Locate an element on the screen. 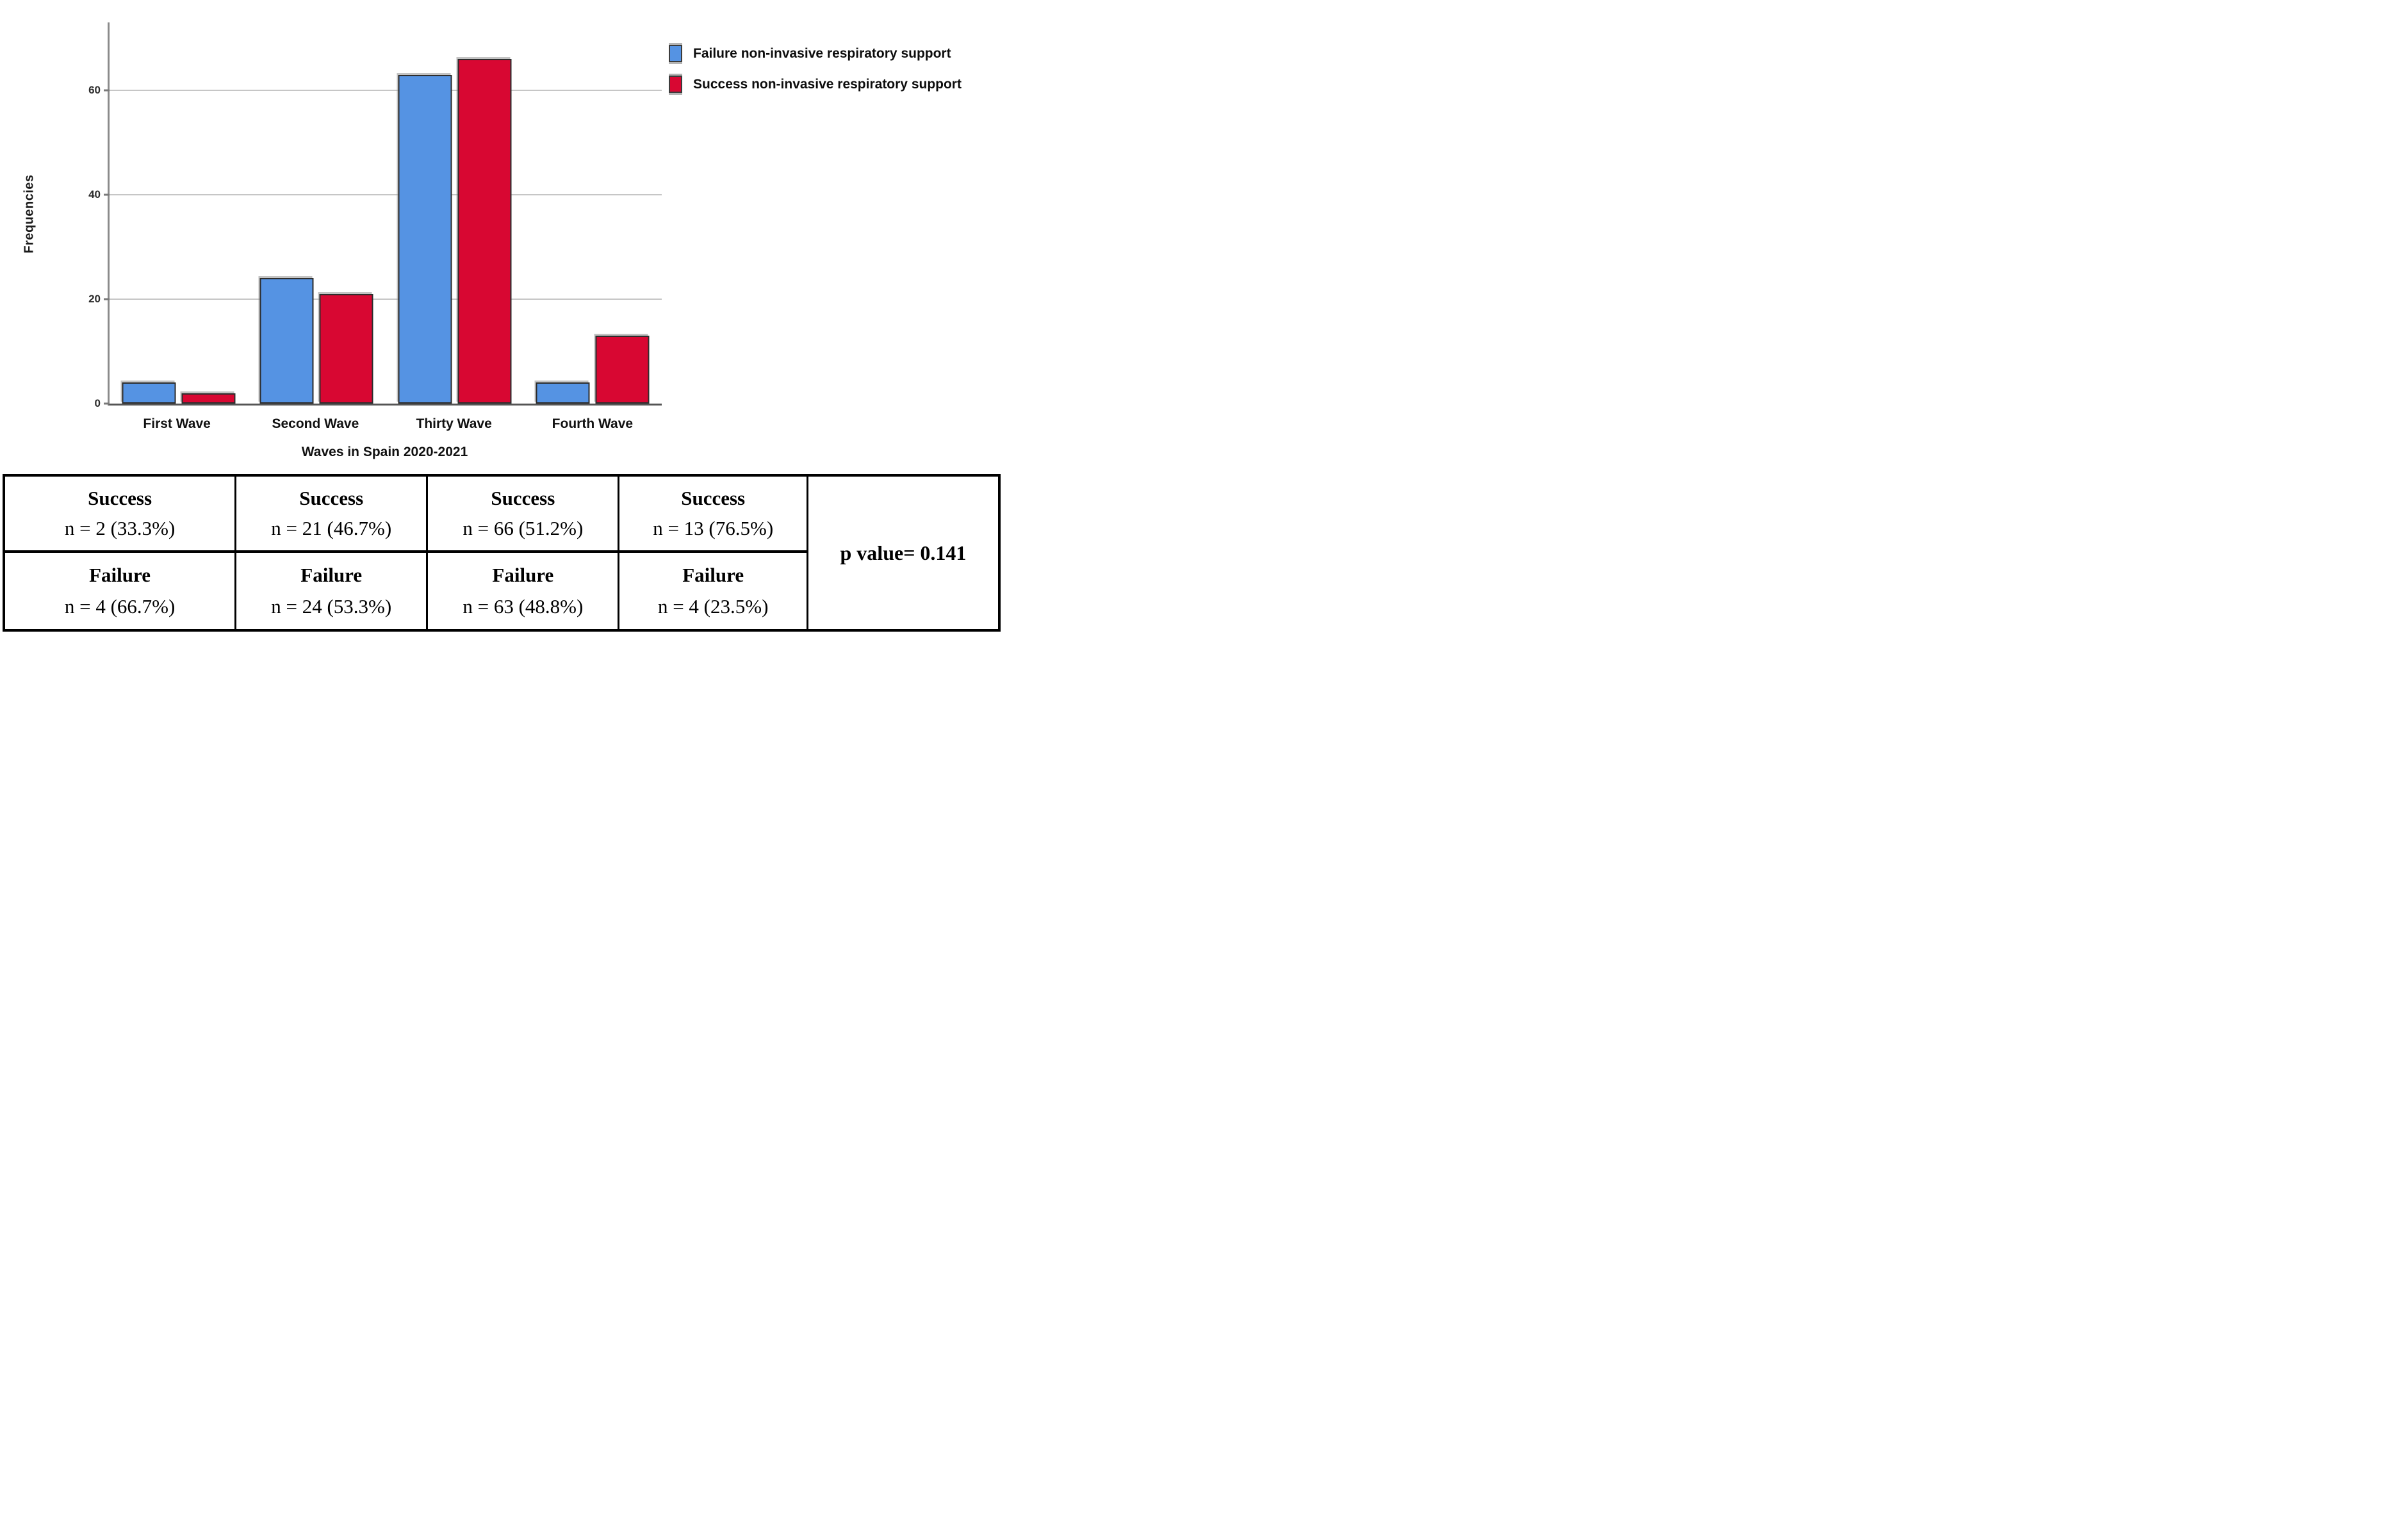 The image size is (2408, 1524). p-value-cell: p value= 0.141 is located at coordinates (903, 553).